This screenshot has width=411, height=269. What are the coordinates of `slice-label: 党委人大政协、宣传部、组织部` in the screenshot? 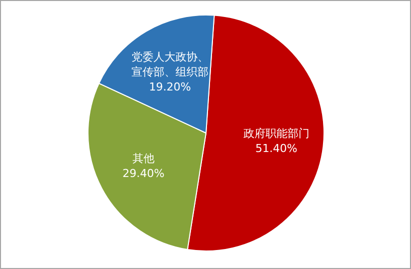 It's located at (170, 65).